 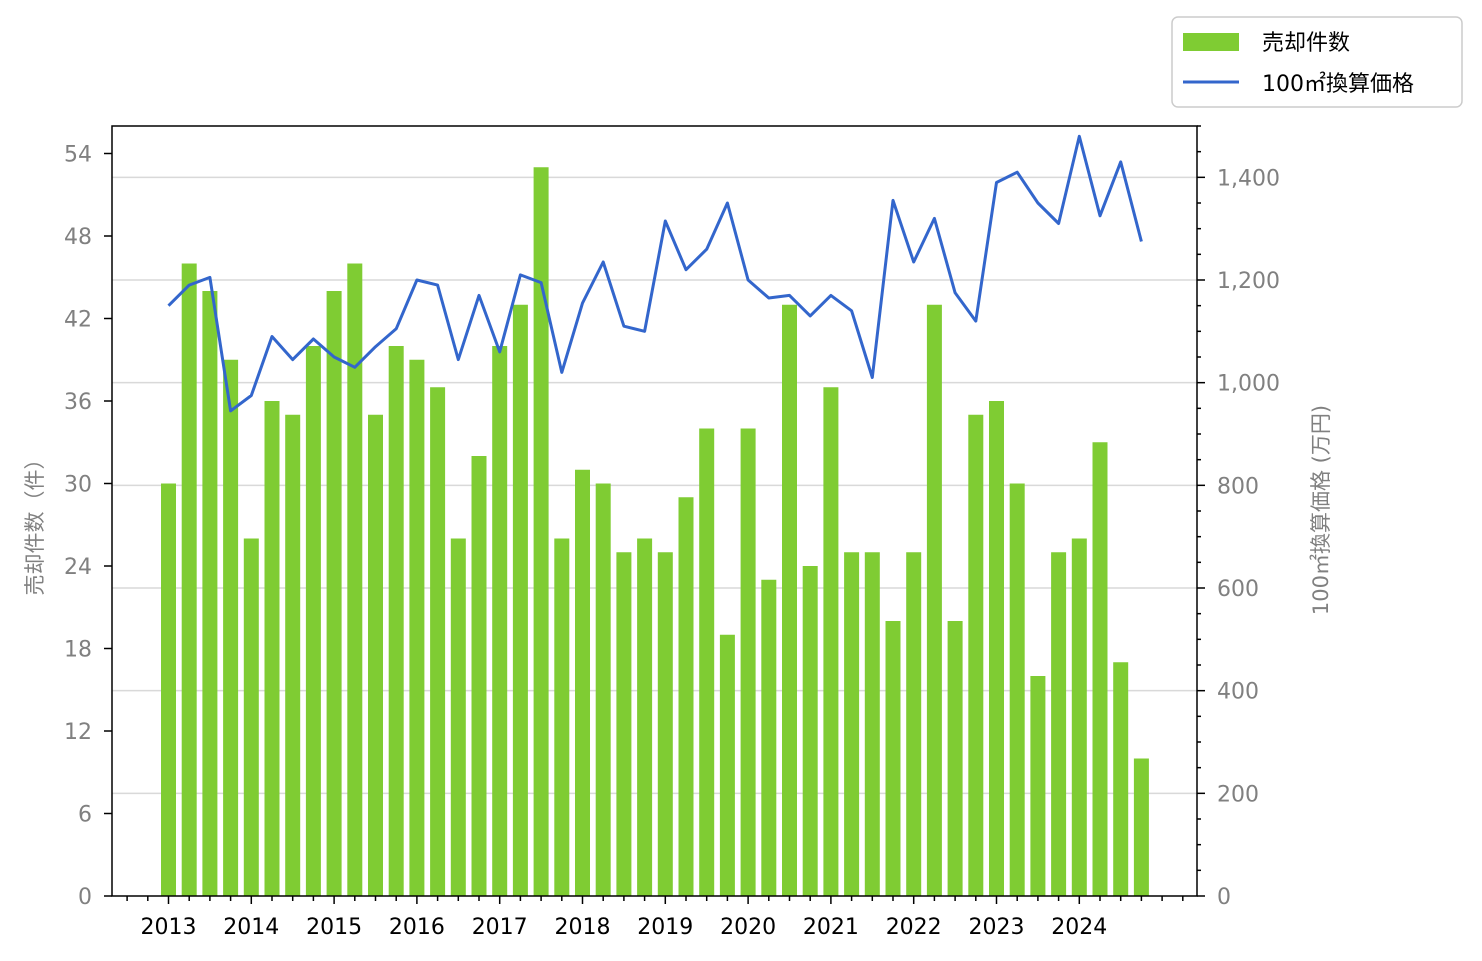 I want to click on right-tick-label: 200, so click(x=1238, y=794).